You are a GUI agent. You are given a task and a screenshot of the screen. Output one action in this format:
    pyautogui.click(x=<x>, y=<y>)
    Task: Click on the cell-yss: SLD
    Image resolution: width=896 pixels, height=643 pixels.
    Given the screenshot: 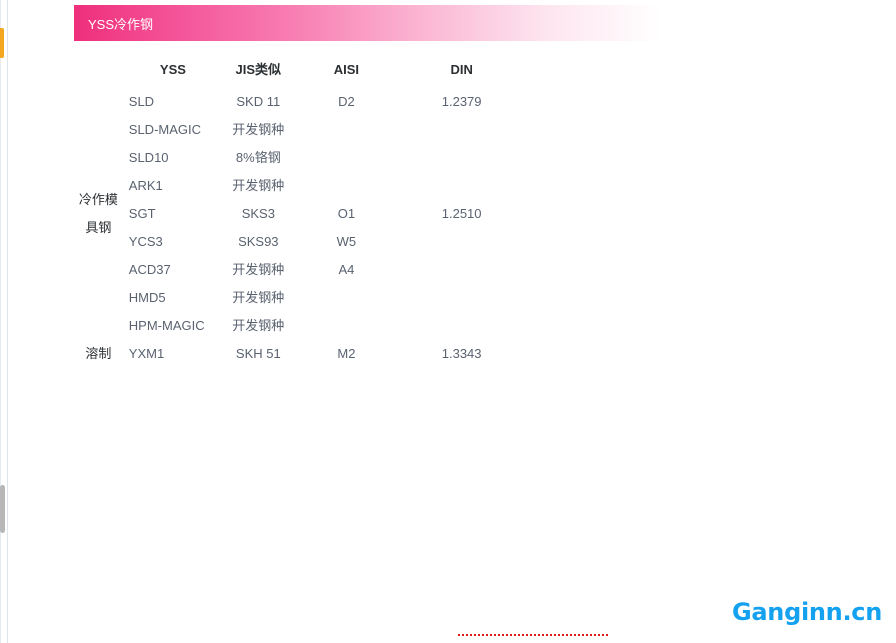 What is the action you would take?
    pyautogui.click(x=141, y=101)
    